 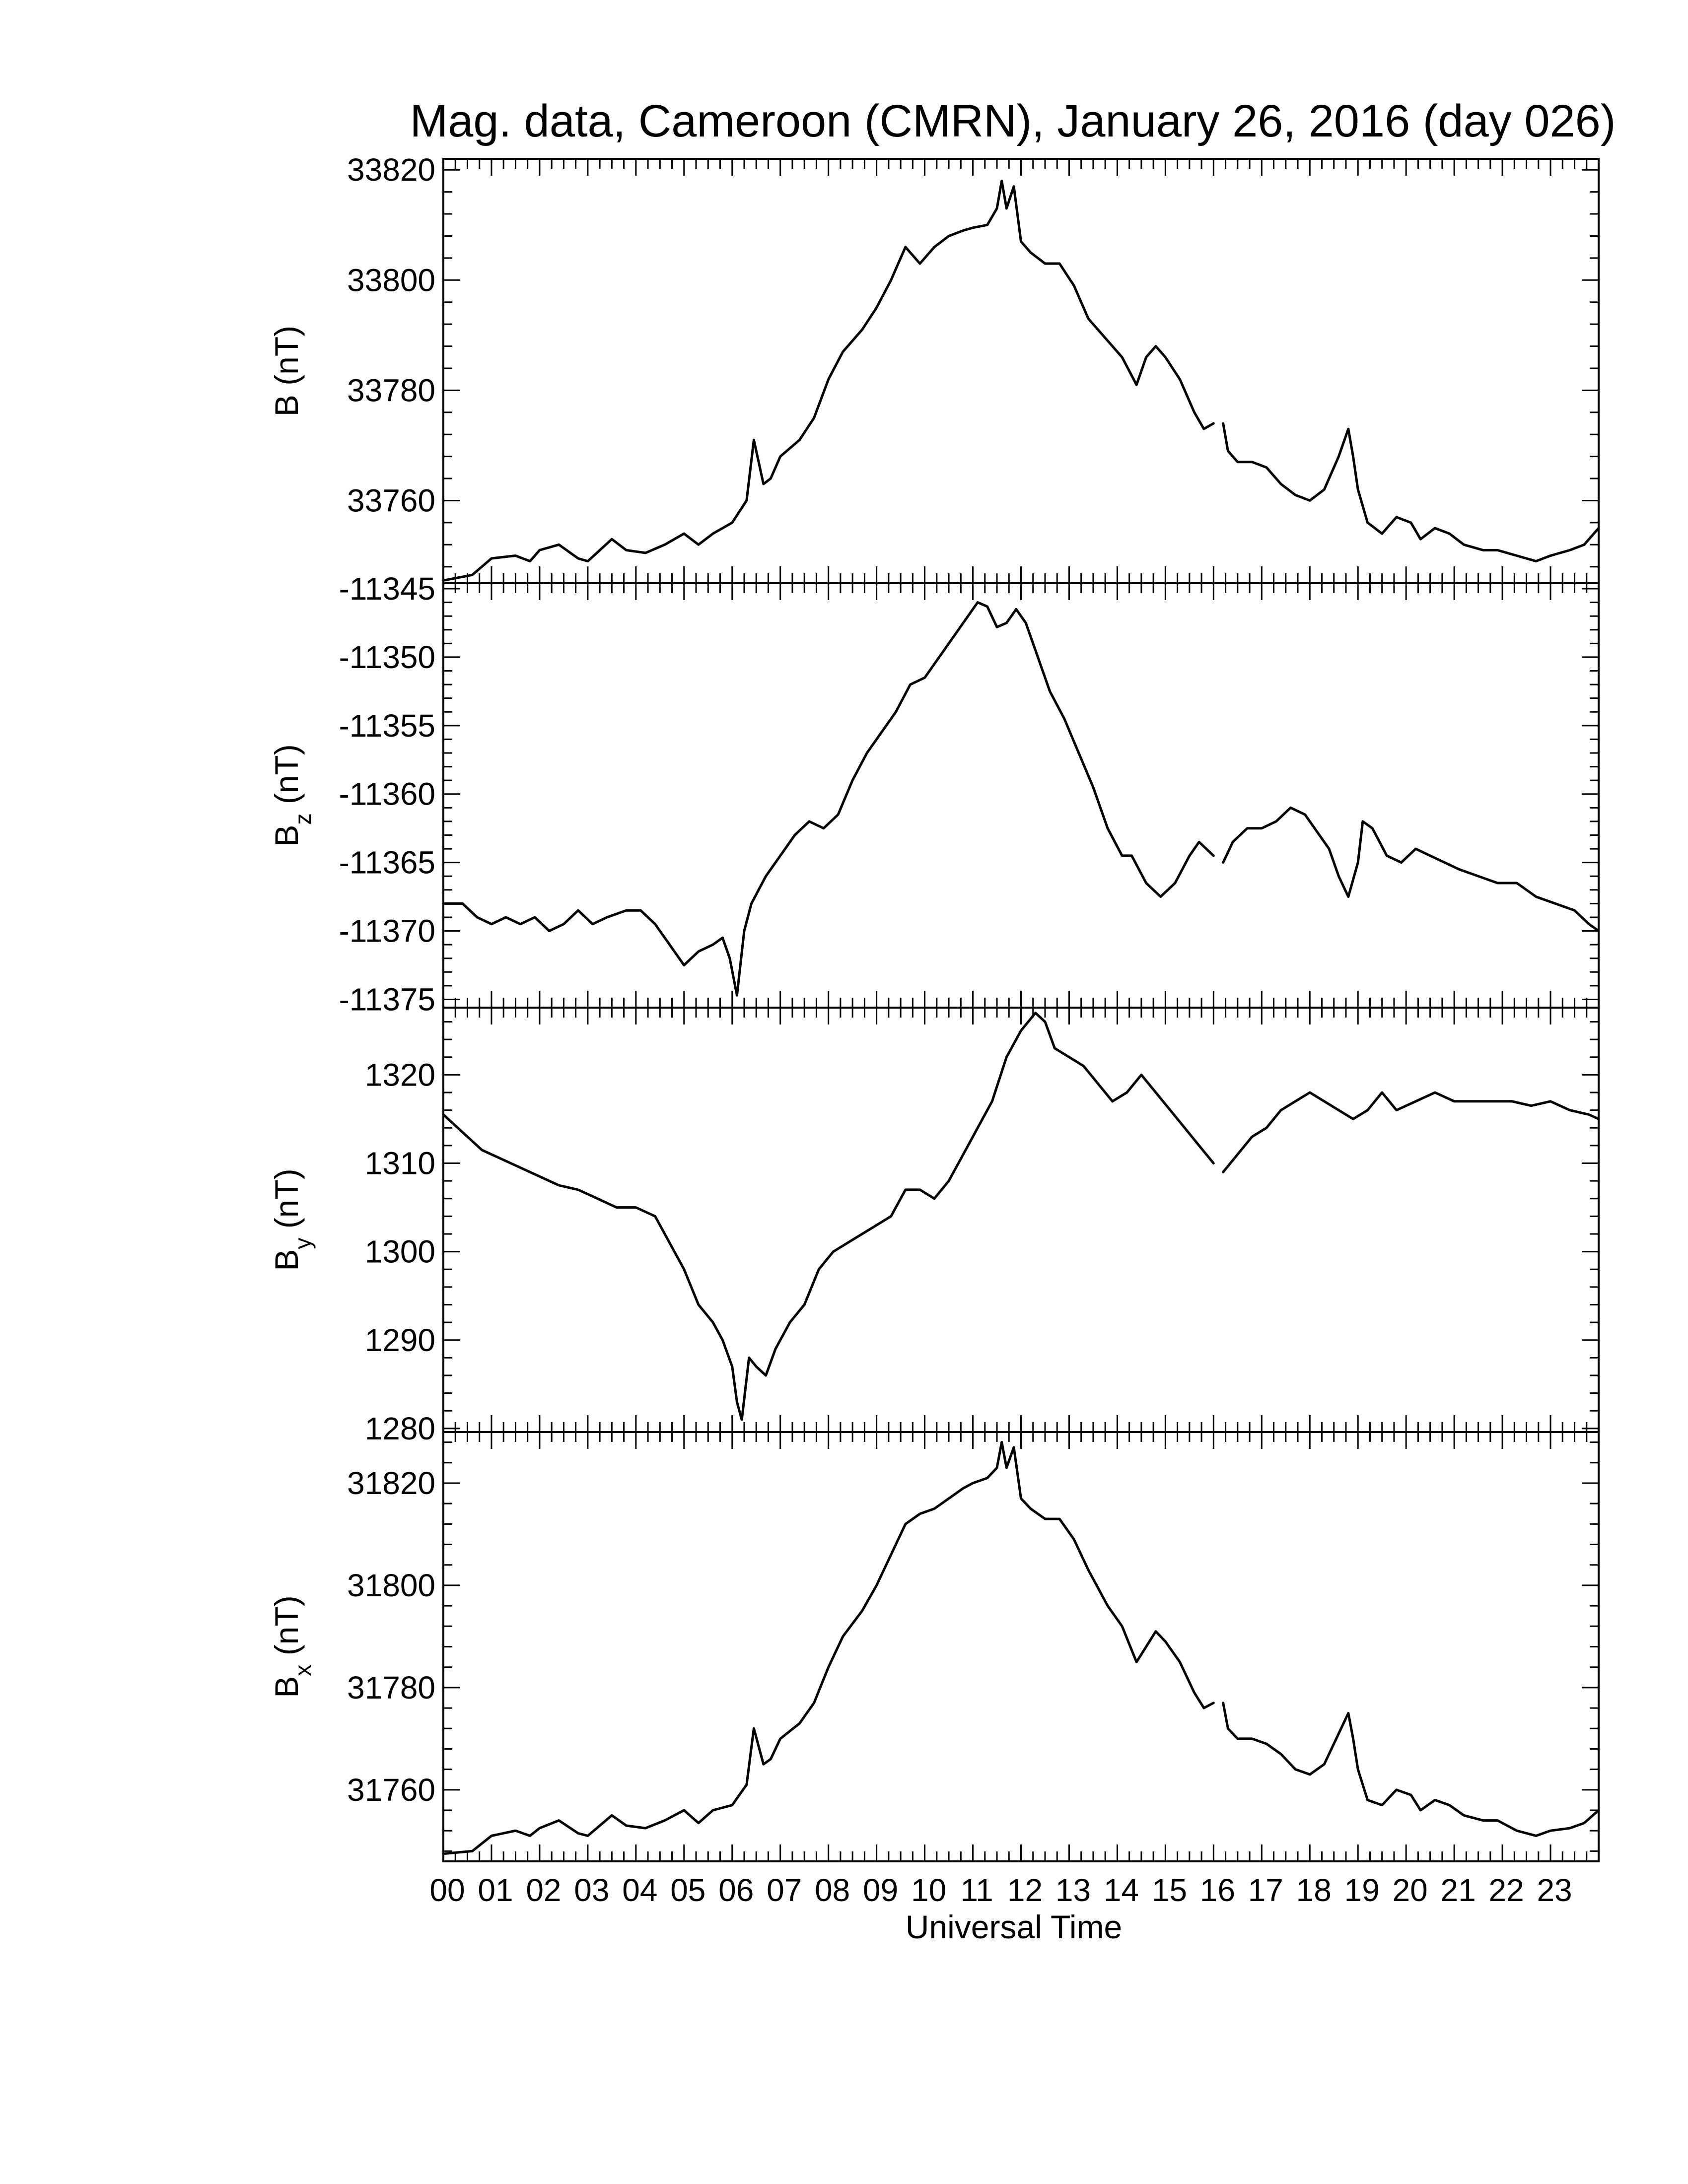 What do you see at coordinates (928, 1890) in the screenshot?
I see `x-tick-label: 10` at bounding box center [928, 1890].